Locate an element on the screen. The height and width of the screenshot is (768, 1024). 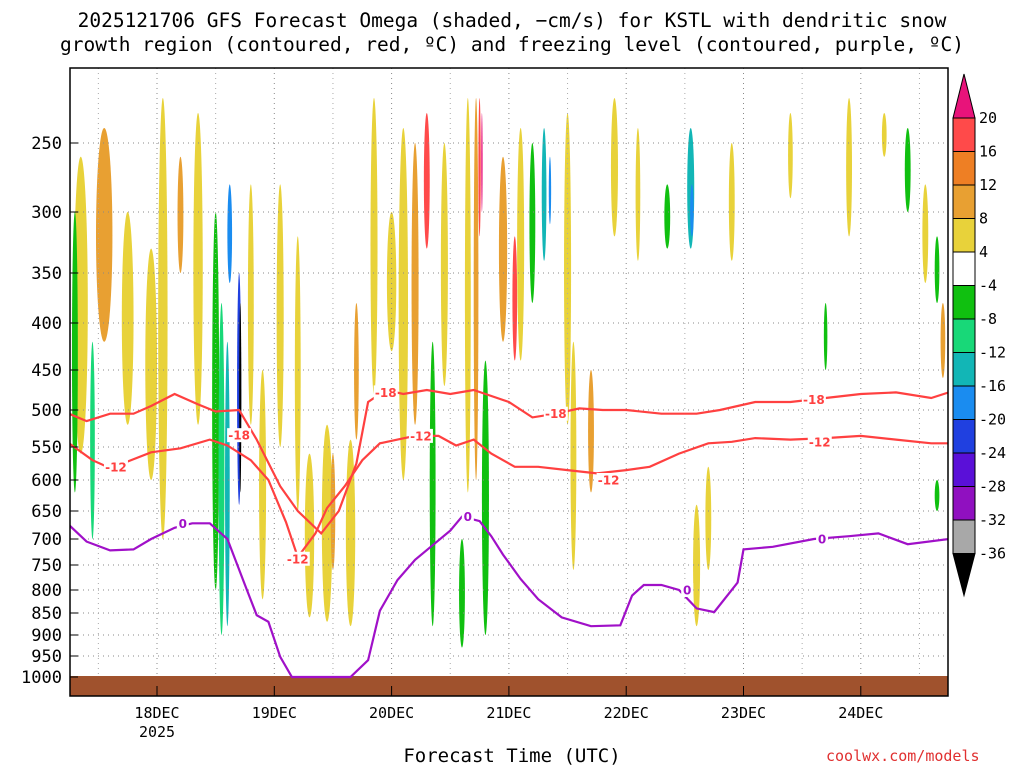
y-tick-label: 700 is located at coordinates (46, 540).